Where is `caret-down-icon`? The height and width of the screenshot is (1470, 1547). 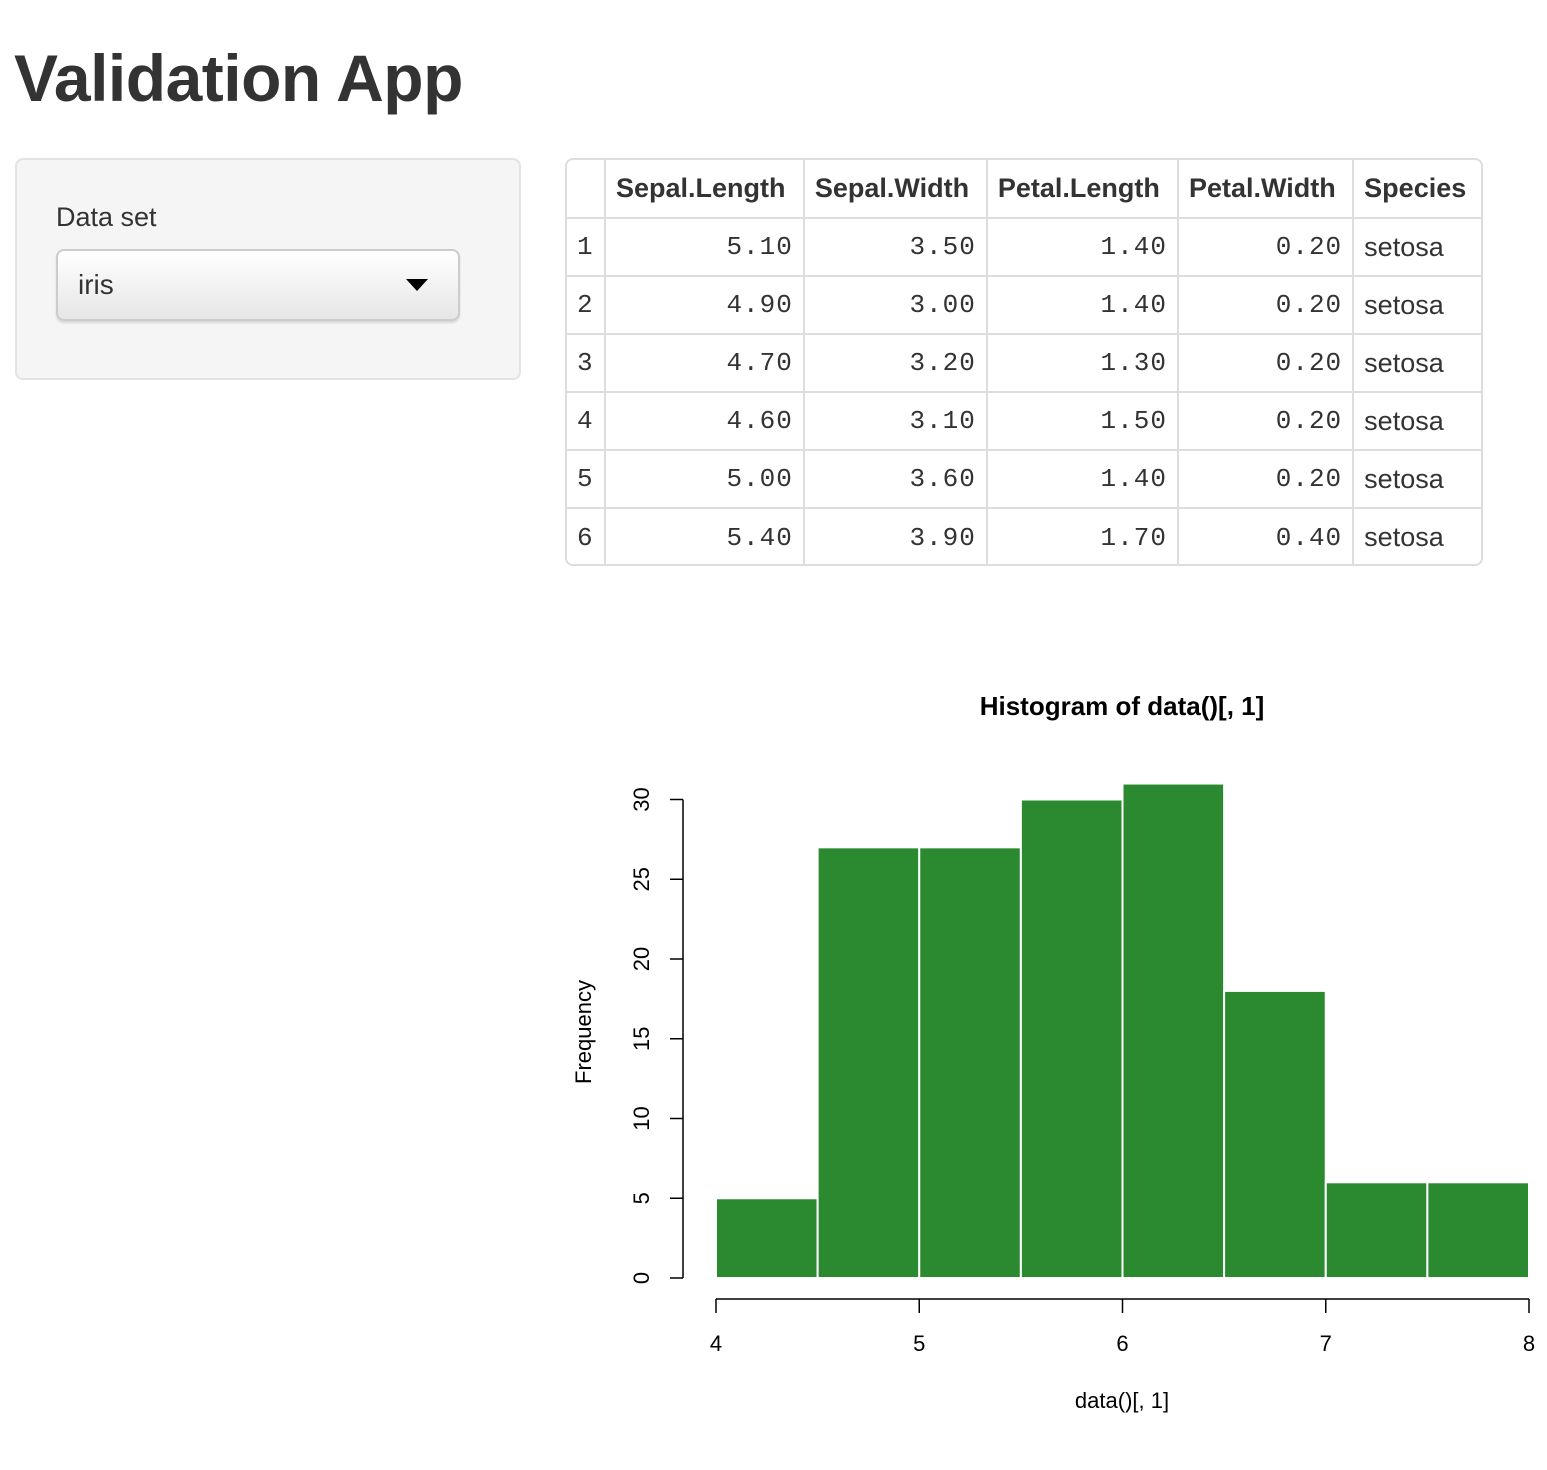 caret-down-icon is located at coordinates (417, 285).